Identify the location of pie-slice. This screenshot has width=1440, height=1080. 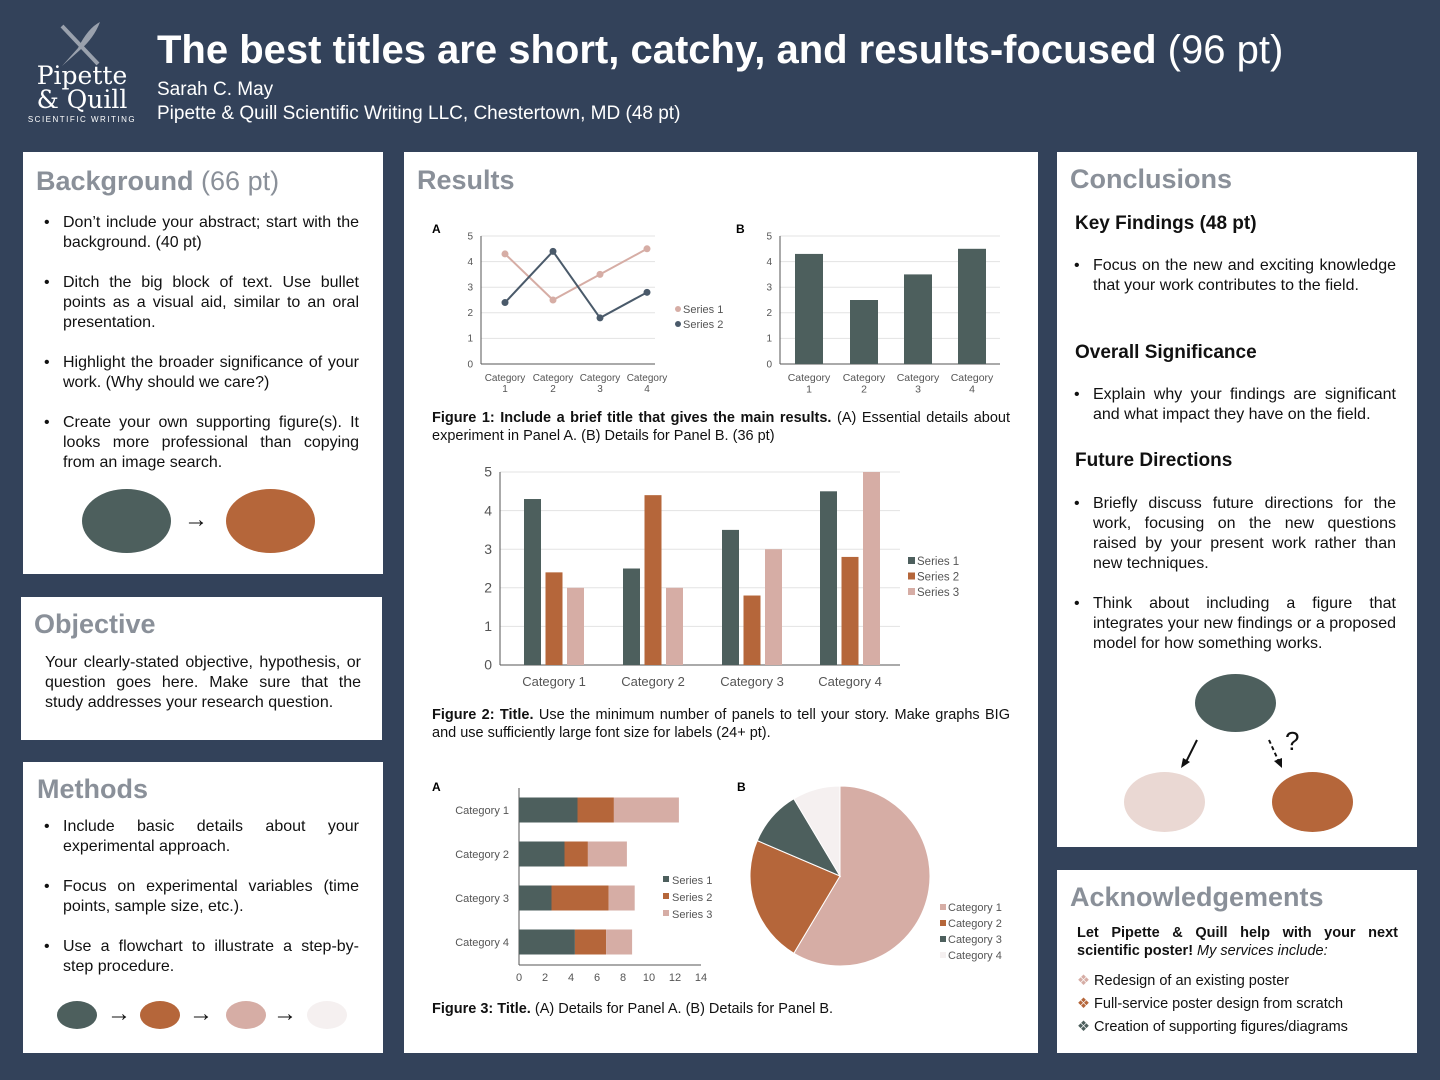
(817, 831).